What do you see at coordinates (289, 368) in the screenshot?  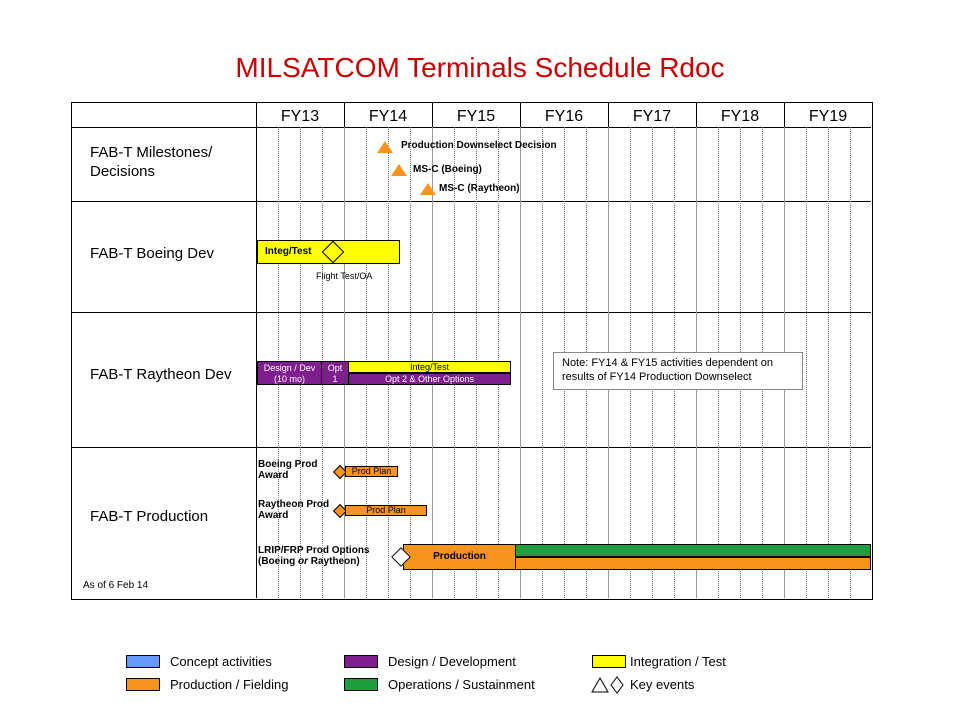 I see `design-dev-label: Design / Dev` at bounding box center [289, 368].